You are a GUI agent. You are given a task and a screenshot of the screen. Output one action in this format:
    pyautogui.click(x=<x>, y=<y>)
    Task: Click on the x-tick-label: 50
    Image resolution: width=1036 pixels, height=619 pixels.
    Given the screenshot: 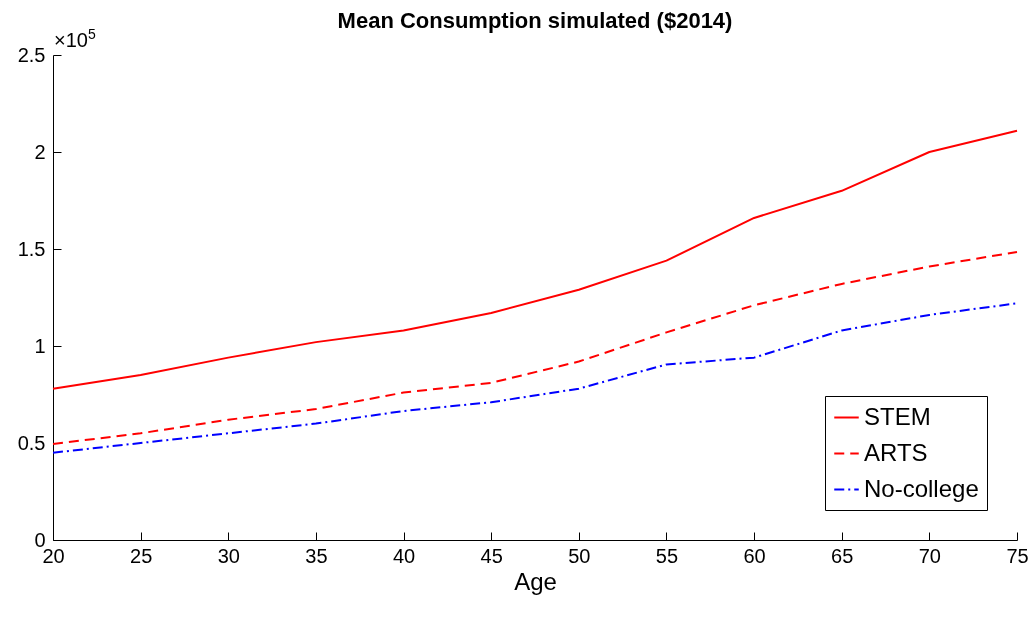 What is the action you would take?
    pyautogui.click(x=579, y=555)
    